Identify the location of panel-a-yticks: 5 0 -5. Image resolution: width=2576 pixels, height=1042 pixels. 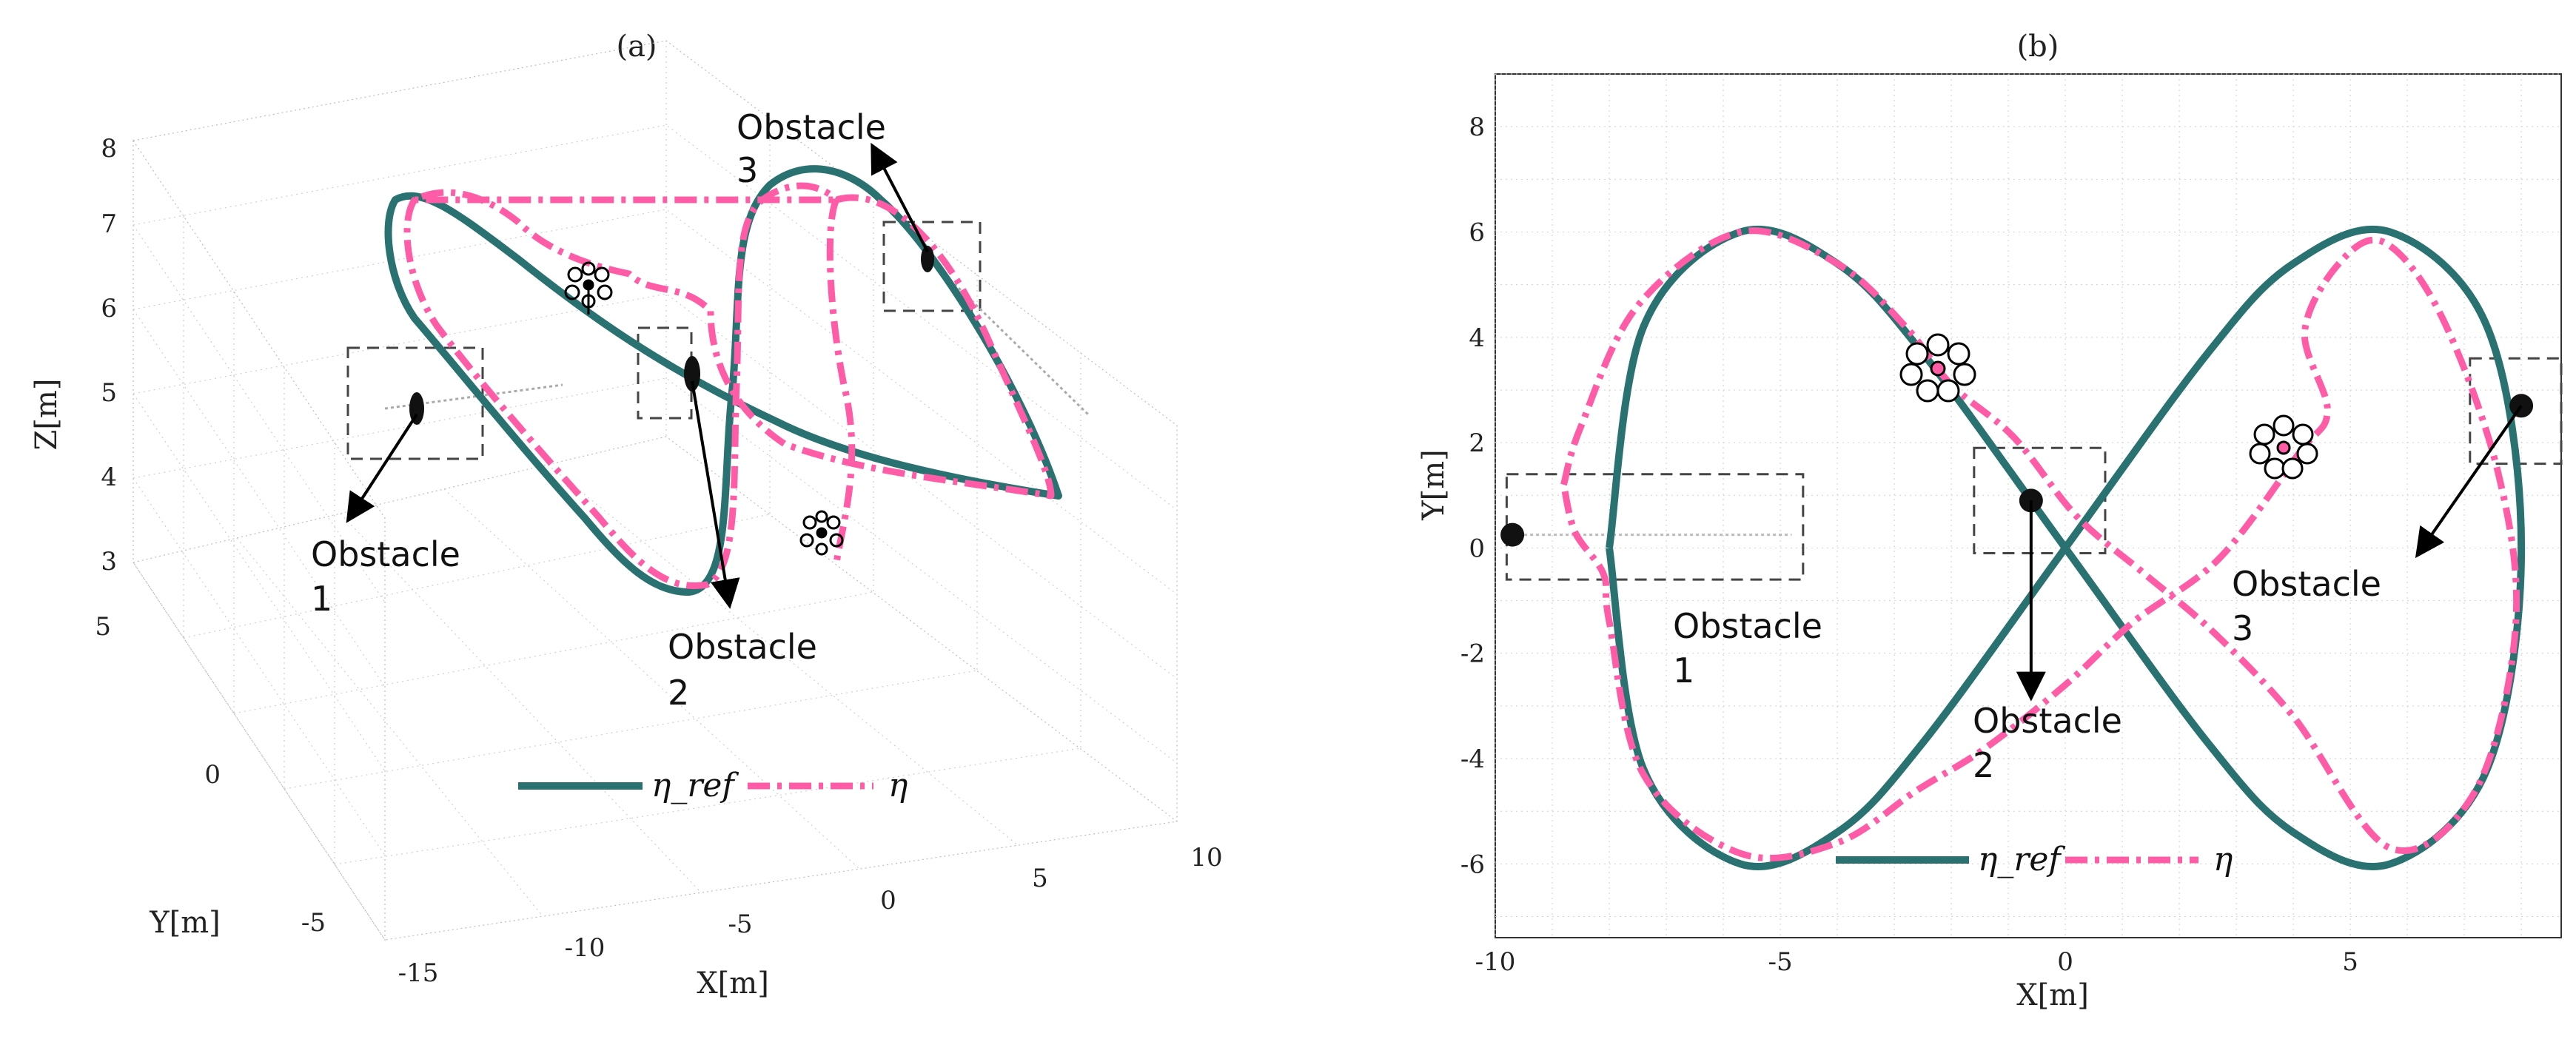
(210, 775).